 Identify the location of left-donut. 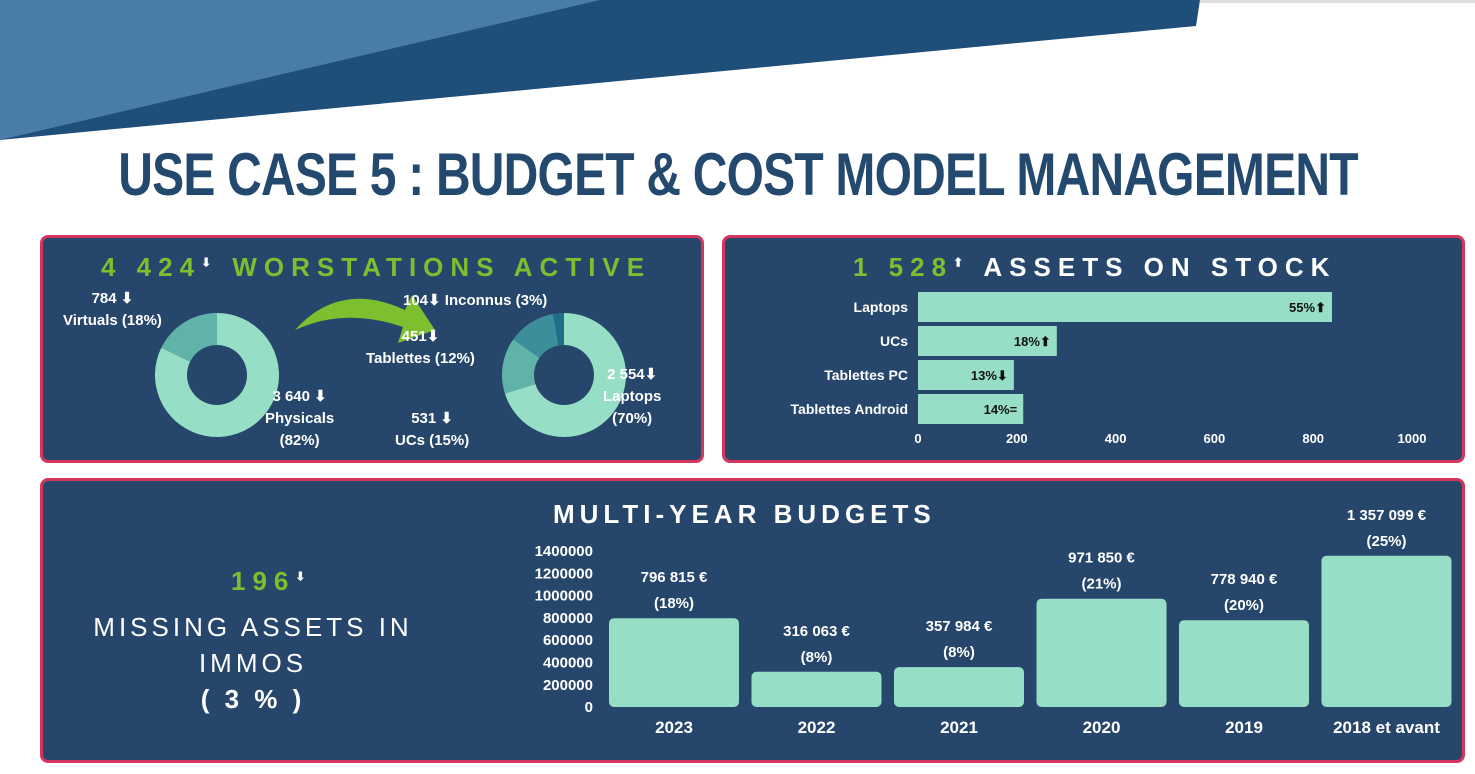
(216, 375).